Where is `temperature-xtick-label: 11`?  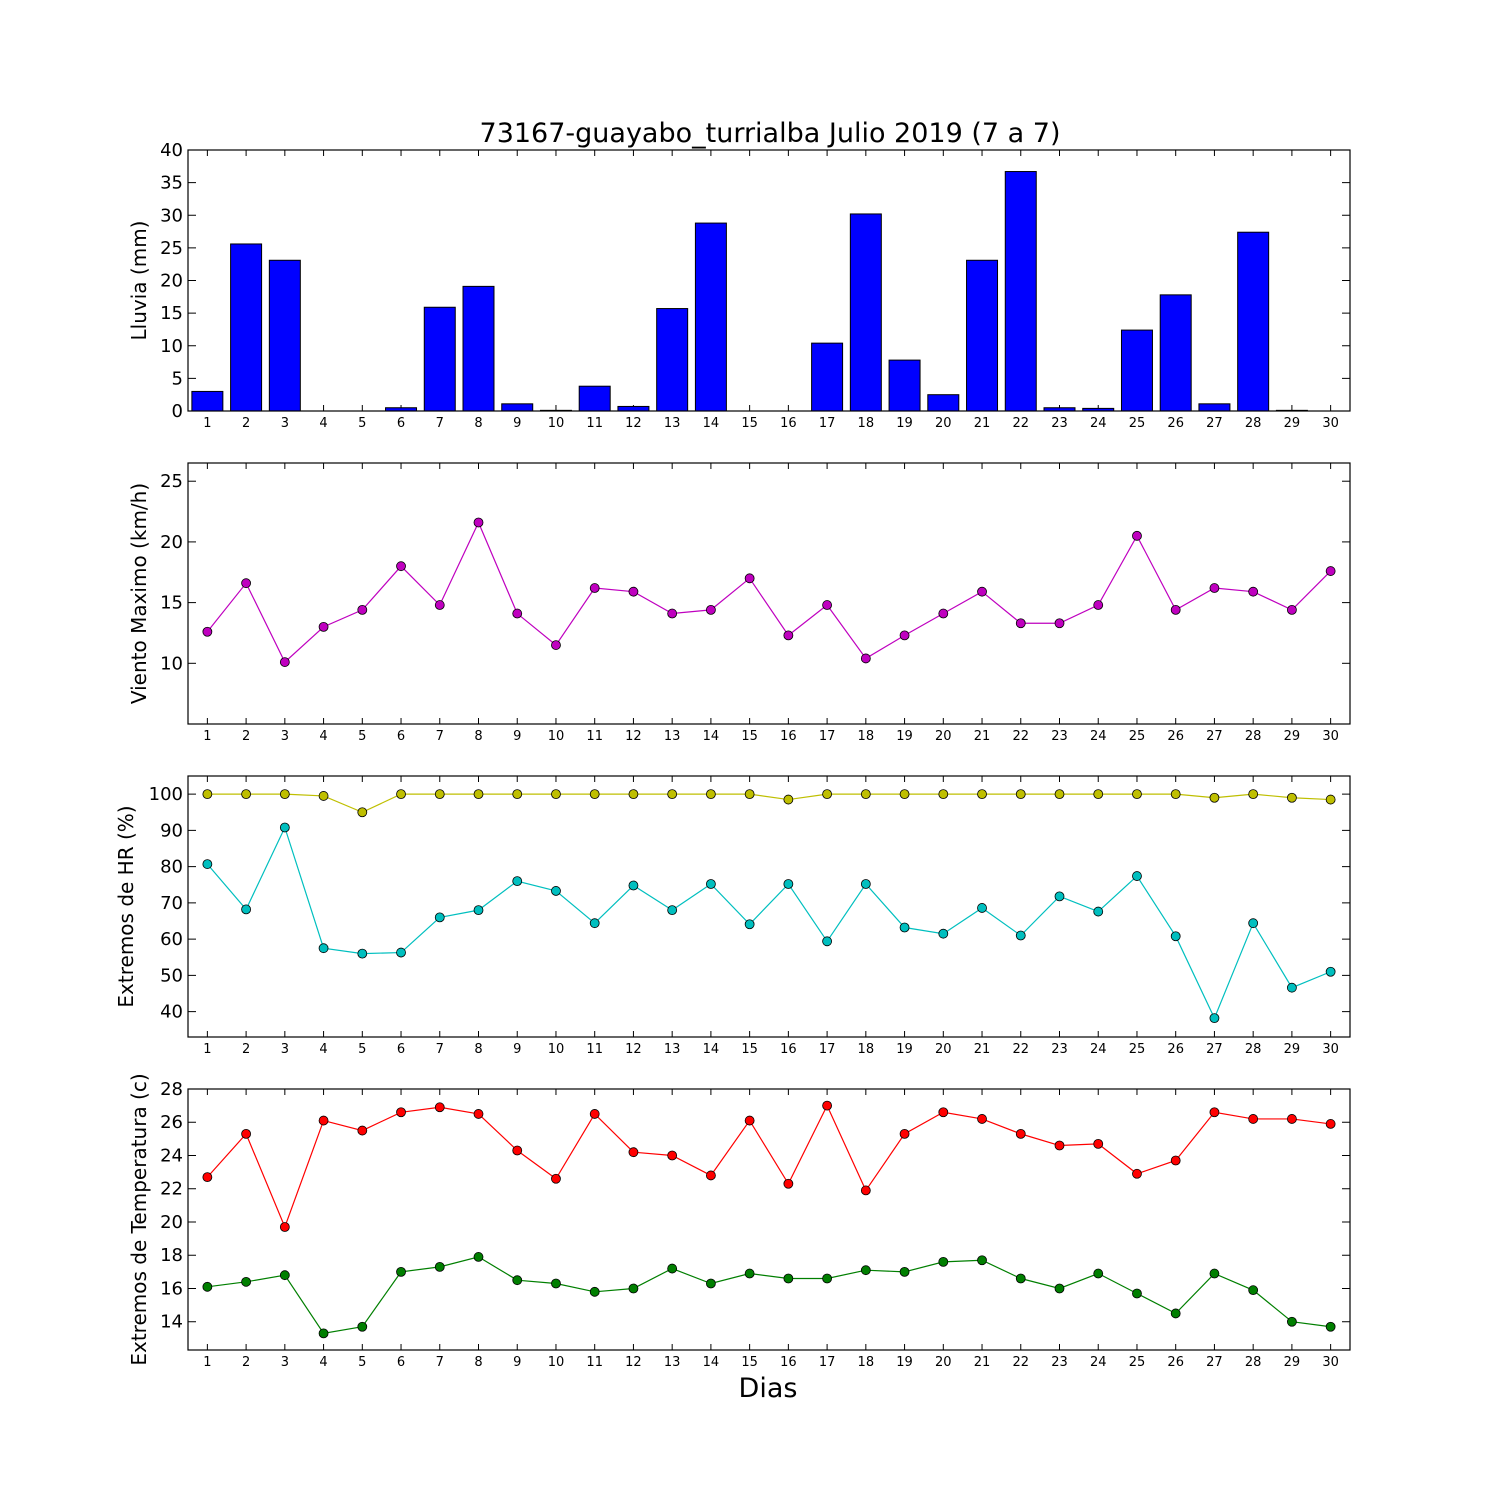 temperature-xtick-label: 11 is located at coordinates (594, 1362).